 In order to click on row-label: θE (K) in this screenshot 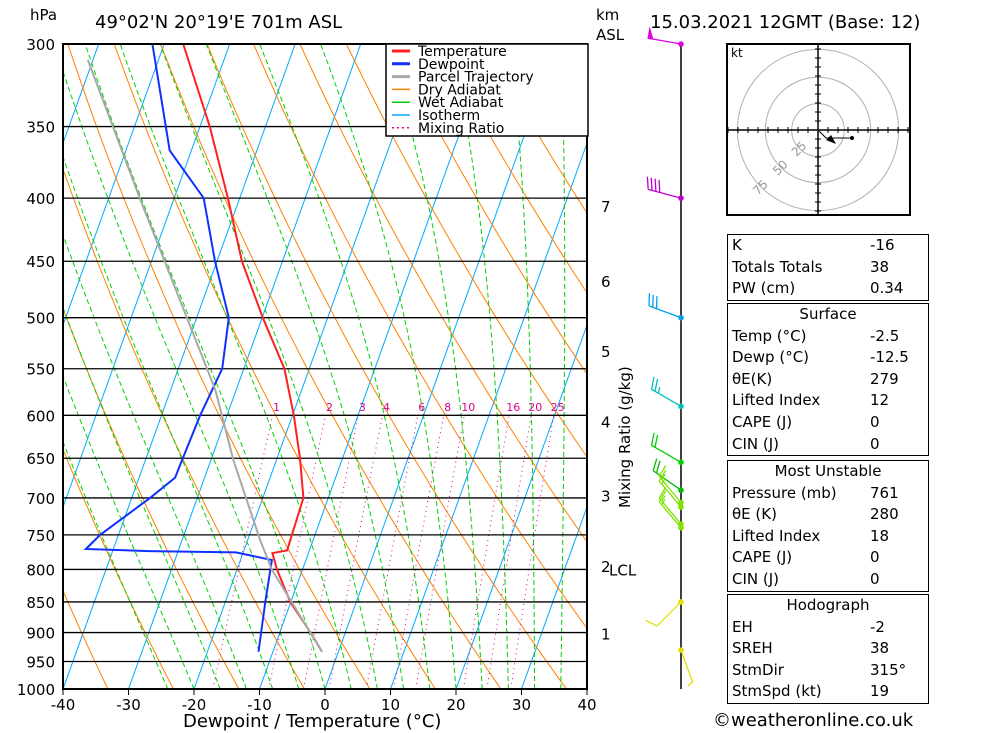, I will do `click(754, 514)`.